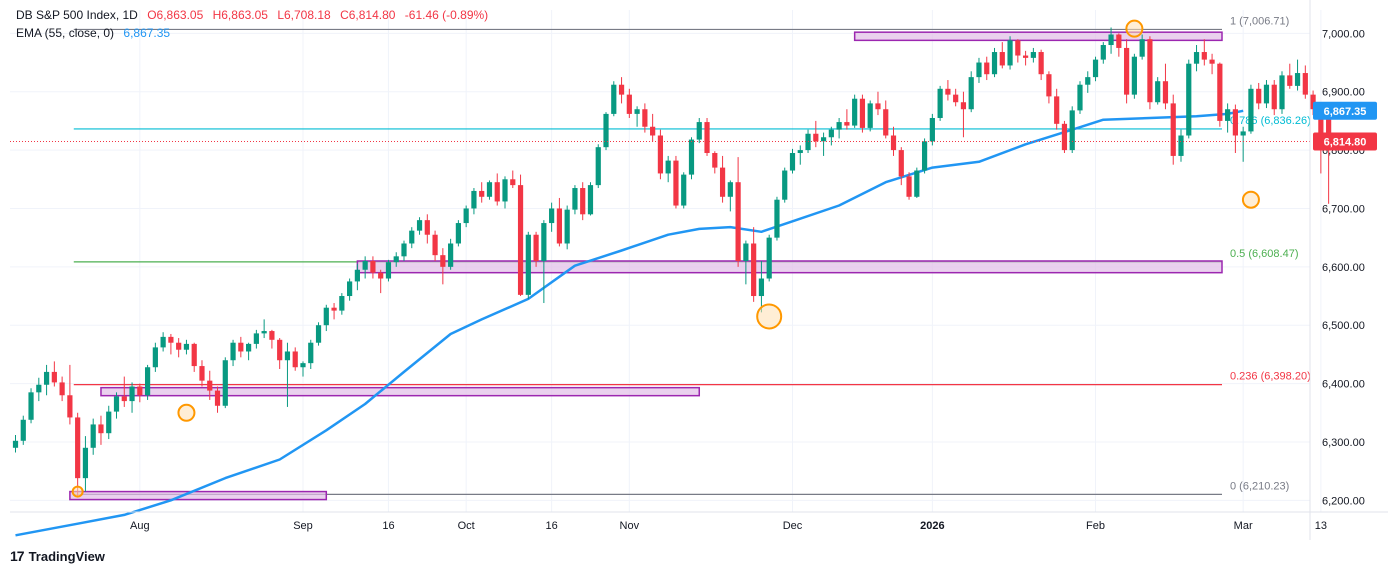 The image size is (1388, 580). What do you see at coordinates (255, 33) in the screenshot?
I see `legend-ema-row: EMA (55, close, 0) 6,867.35` at bounding box center [255, 33].